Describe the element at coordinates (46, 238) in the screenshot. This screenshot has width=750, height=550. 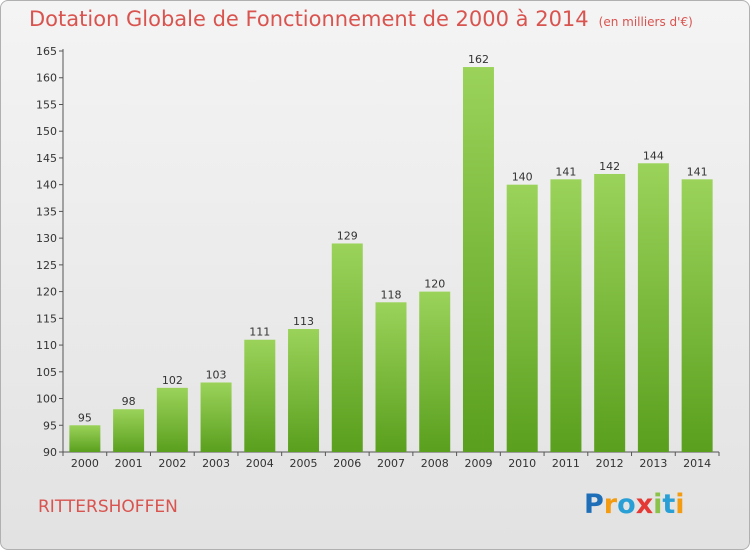
I see `y-tick-label: 130` at that location.